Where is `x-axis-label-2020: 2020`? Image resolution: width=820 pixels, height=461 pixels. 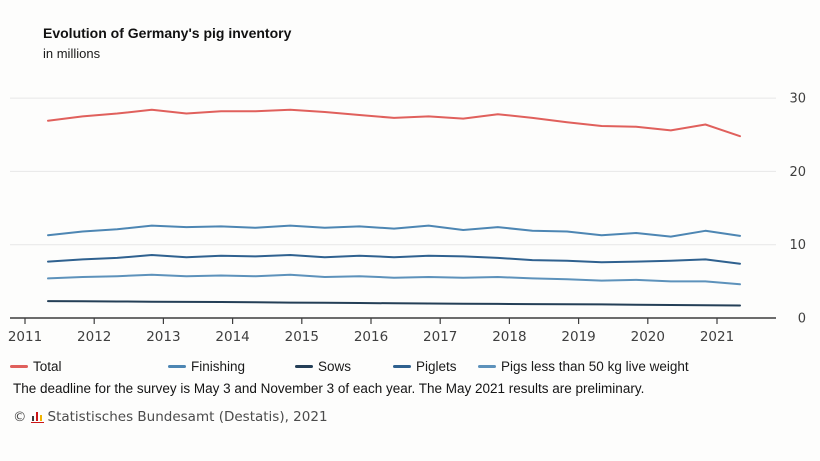
x-axis-label-2020: 2020 is located at coordinates (648, 337).